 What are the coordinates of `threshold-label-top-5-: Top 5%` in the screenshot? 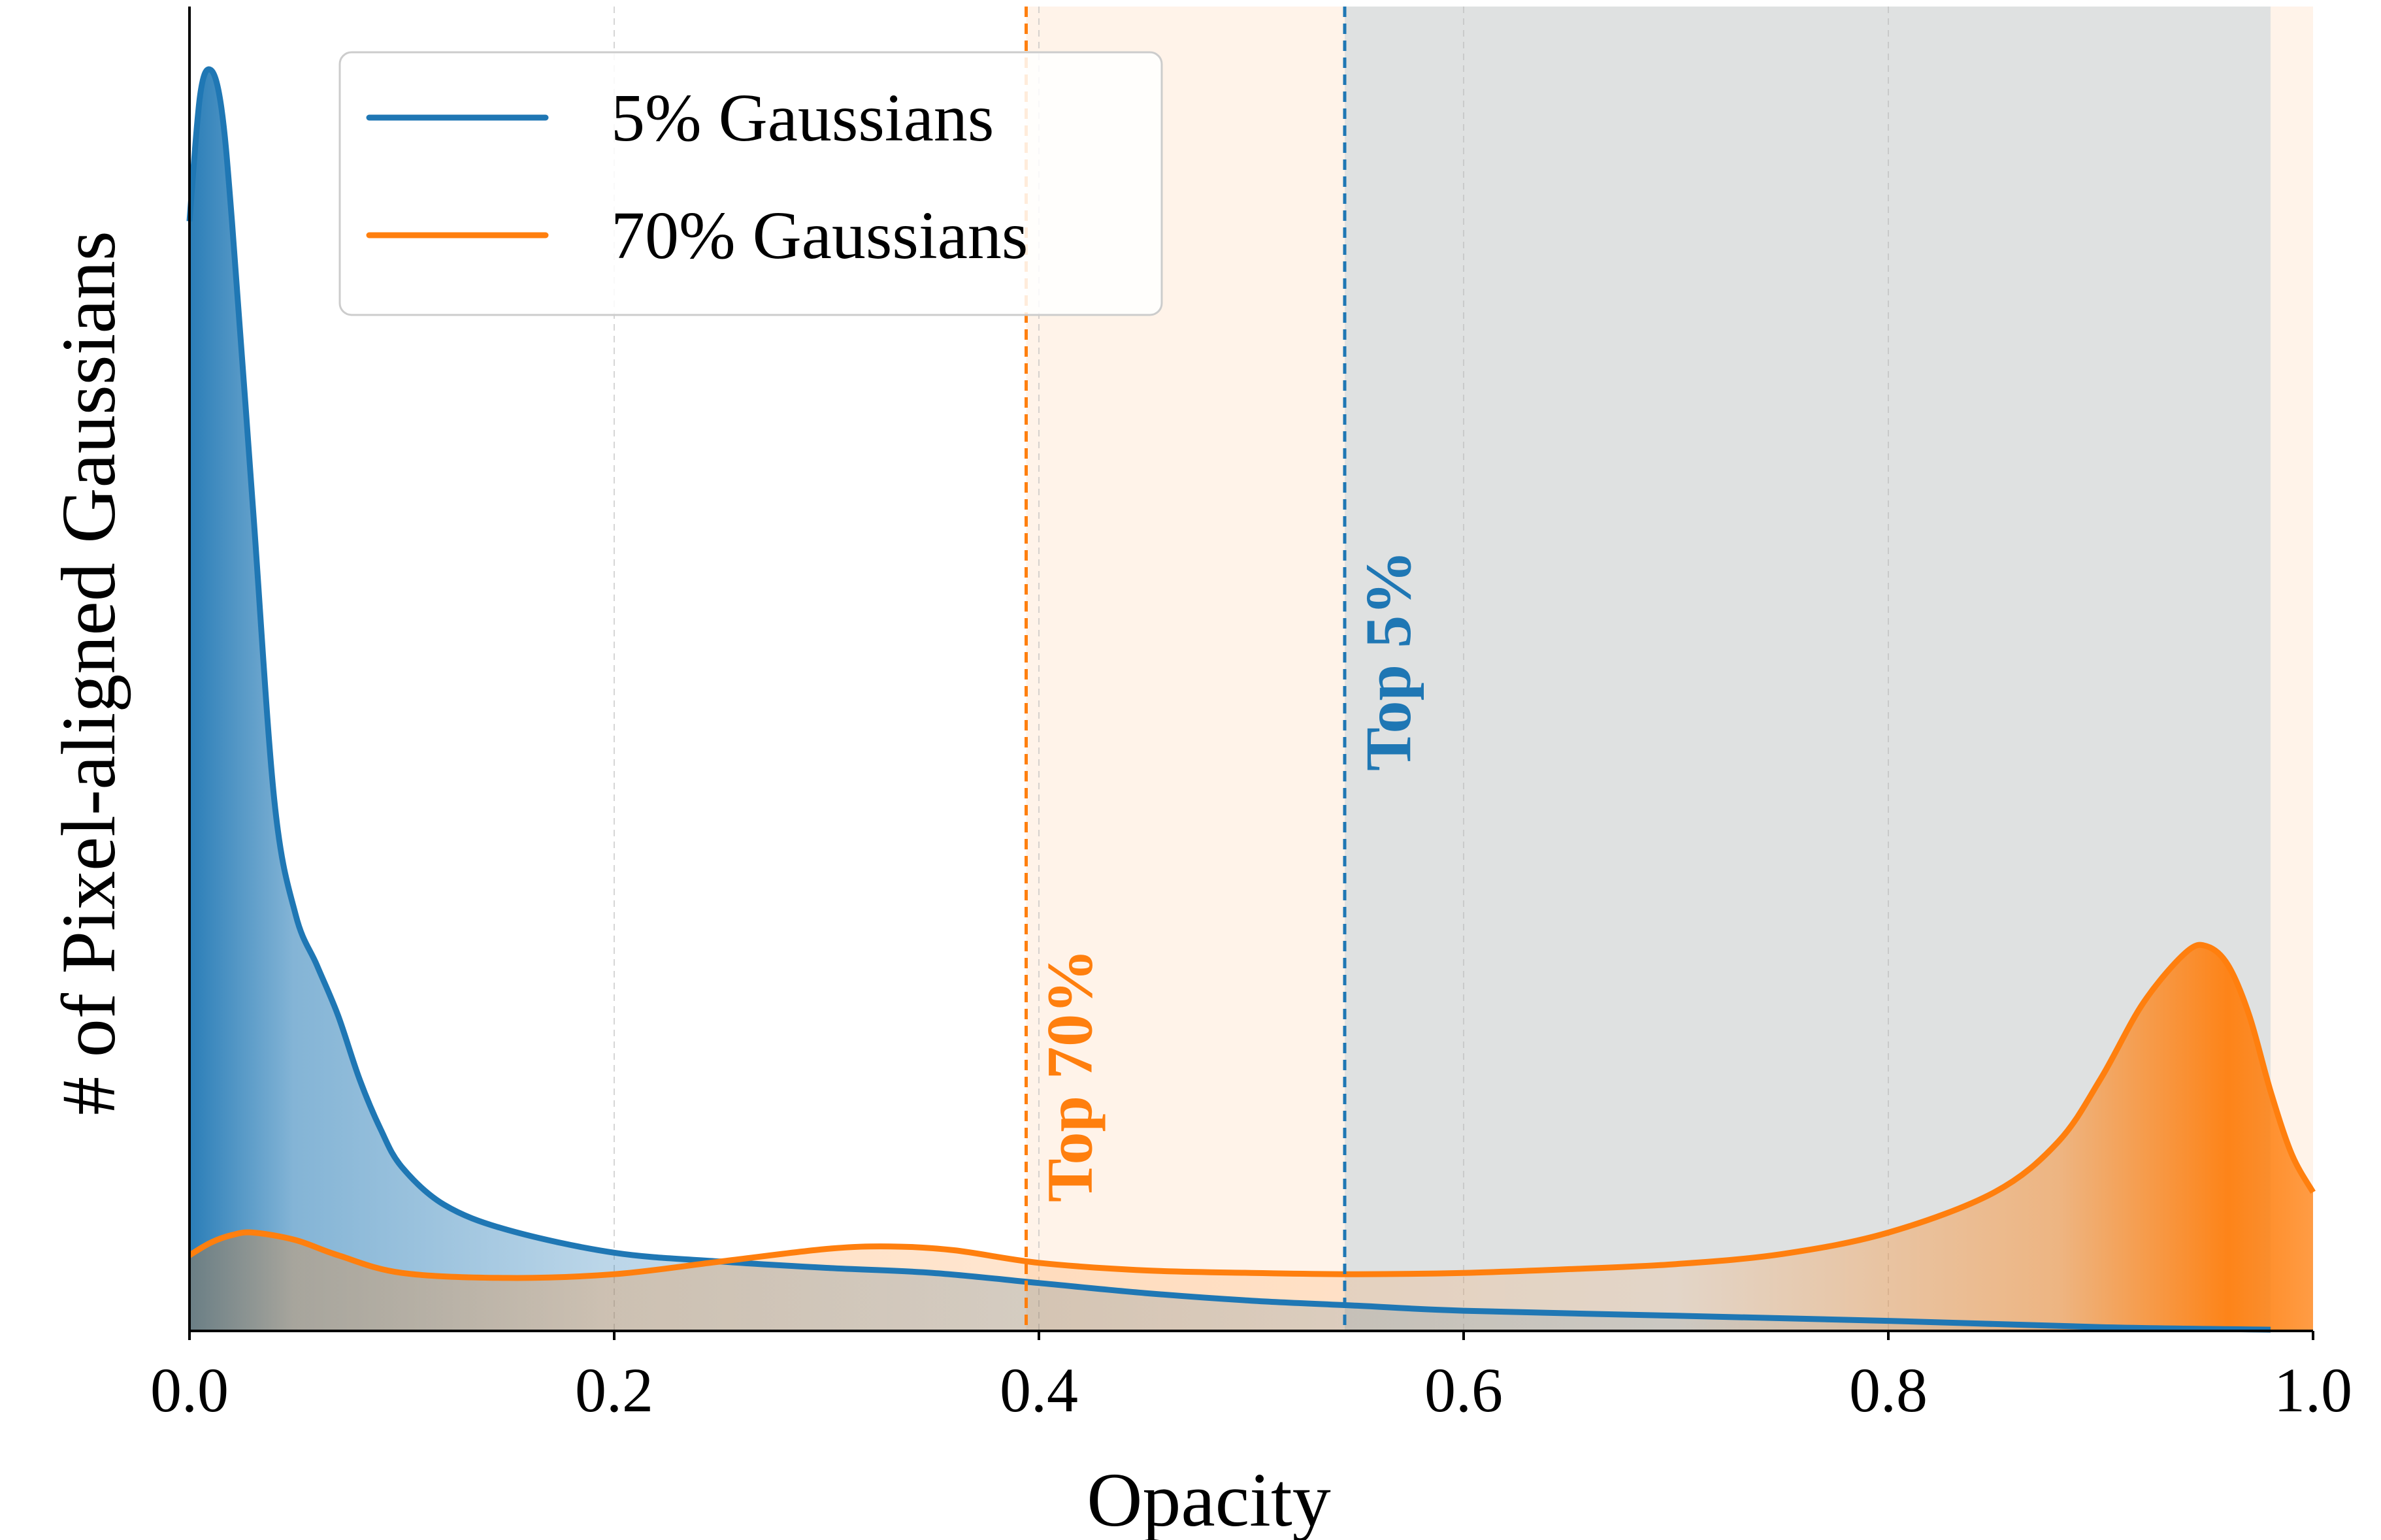 It's located at (1388, 660).